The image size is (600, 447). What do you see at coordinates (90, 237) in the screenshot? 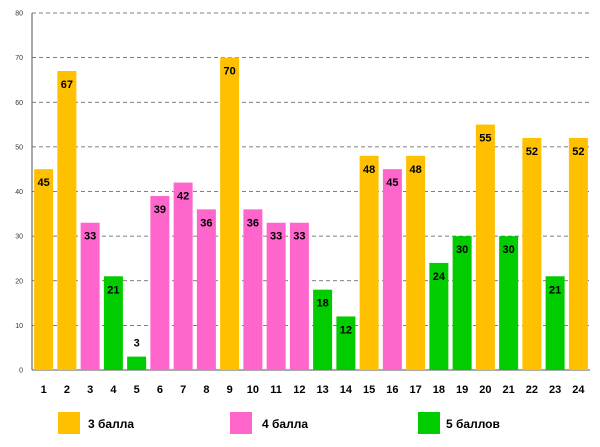
I see `data-label-3: 33` at bounding box center [90, 237].